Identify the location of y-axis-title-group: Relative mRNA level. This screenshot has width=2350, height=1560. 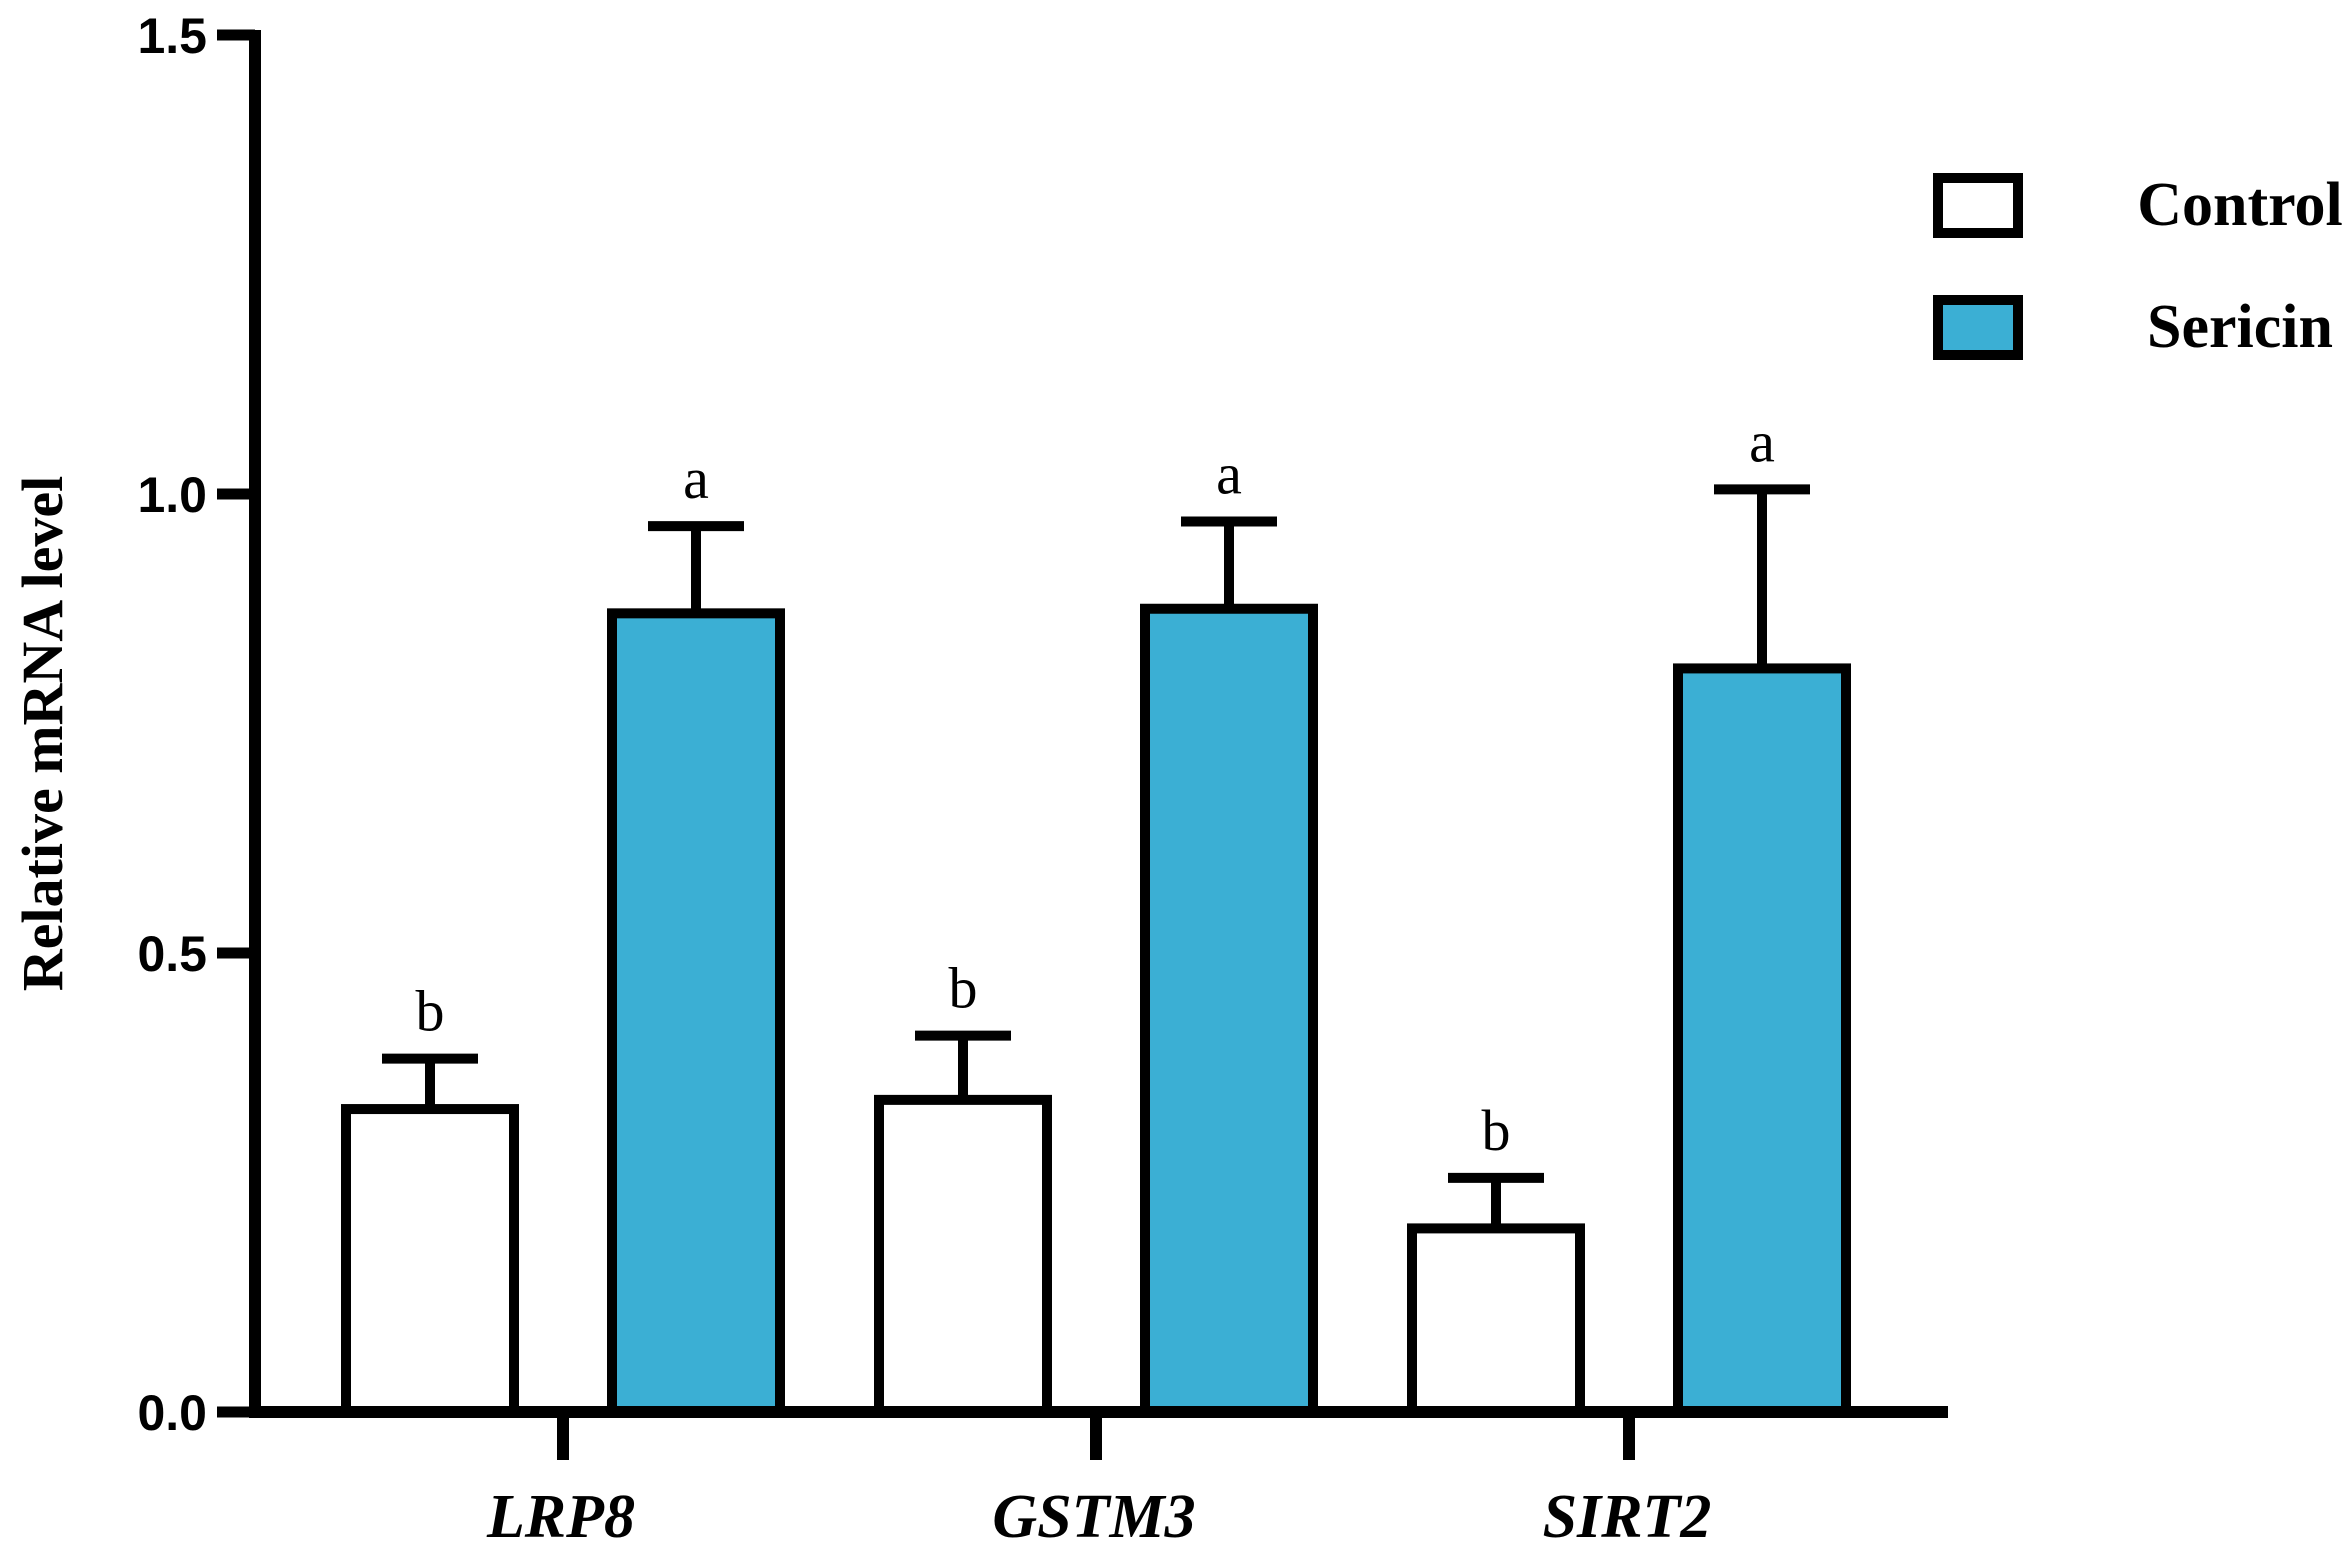
(42, 733).